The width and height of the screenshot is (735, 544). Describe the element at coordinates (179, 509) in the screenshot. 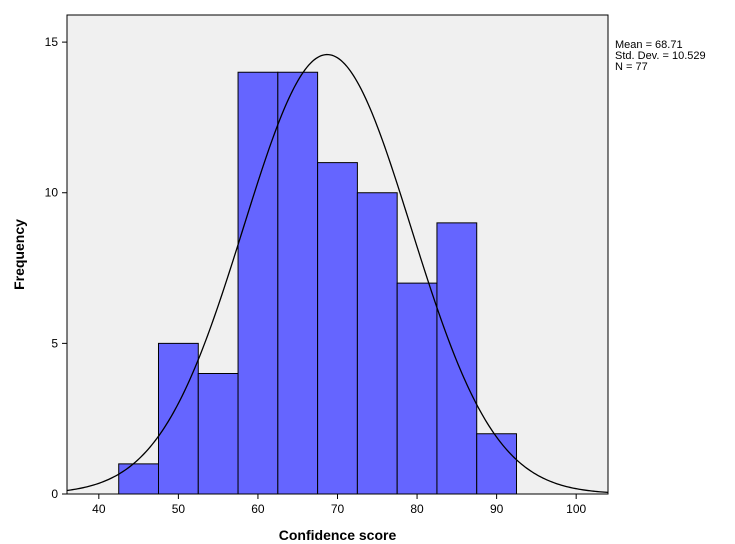

I see `x-tick-label: 50` at that location.